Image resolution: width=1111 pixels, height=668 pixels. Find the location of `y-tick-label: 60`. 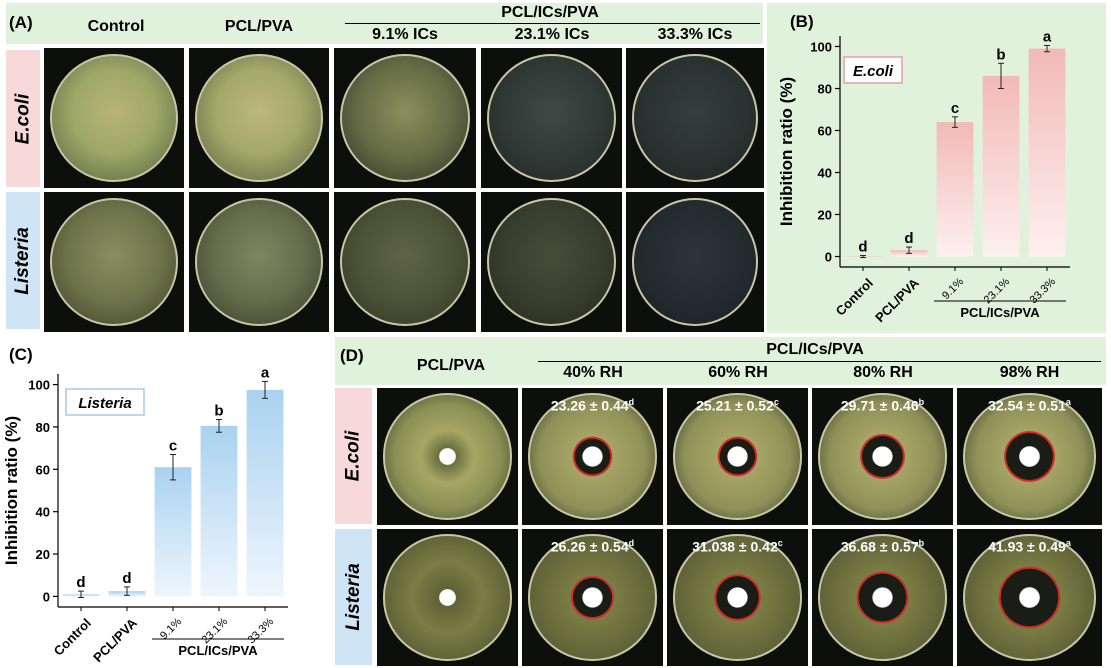

y-tick-label: 60 is located at coordinates (825, 131).